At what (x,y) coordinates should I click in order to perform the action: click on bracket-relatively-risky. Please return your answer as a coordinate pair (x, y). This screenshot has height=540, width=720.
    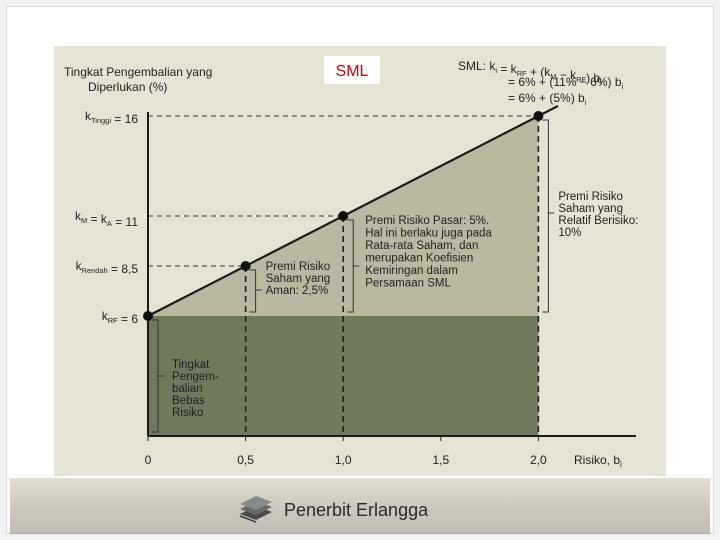
    Looking at the image, I should click on (548, 216).